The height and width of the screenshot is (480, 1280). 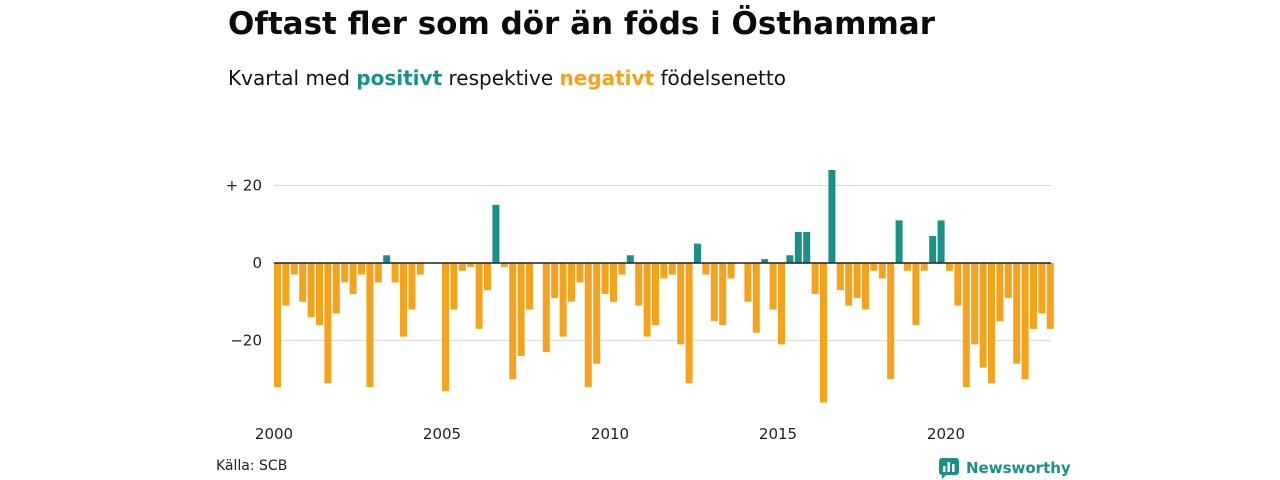 What do you see at coordinates (246, 341) in the screenshot?
I see `y-tick-label: −20` at bounding box center [246, 341].